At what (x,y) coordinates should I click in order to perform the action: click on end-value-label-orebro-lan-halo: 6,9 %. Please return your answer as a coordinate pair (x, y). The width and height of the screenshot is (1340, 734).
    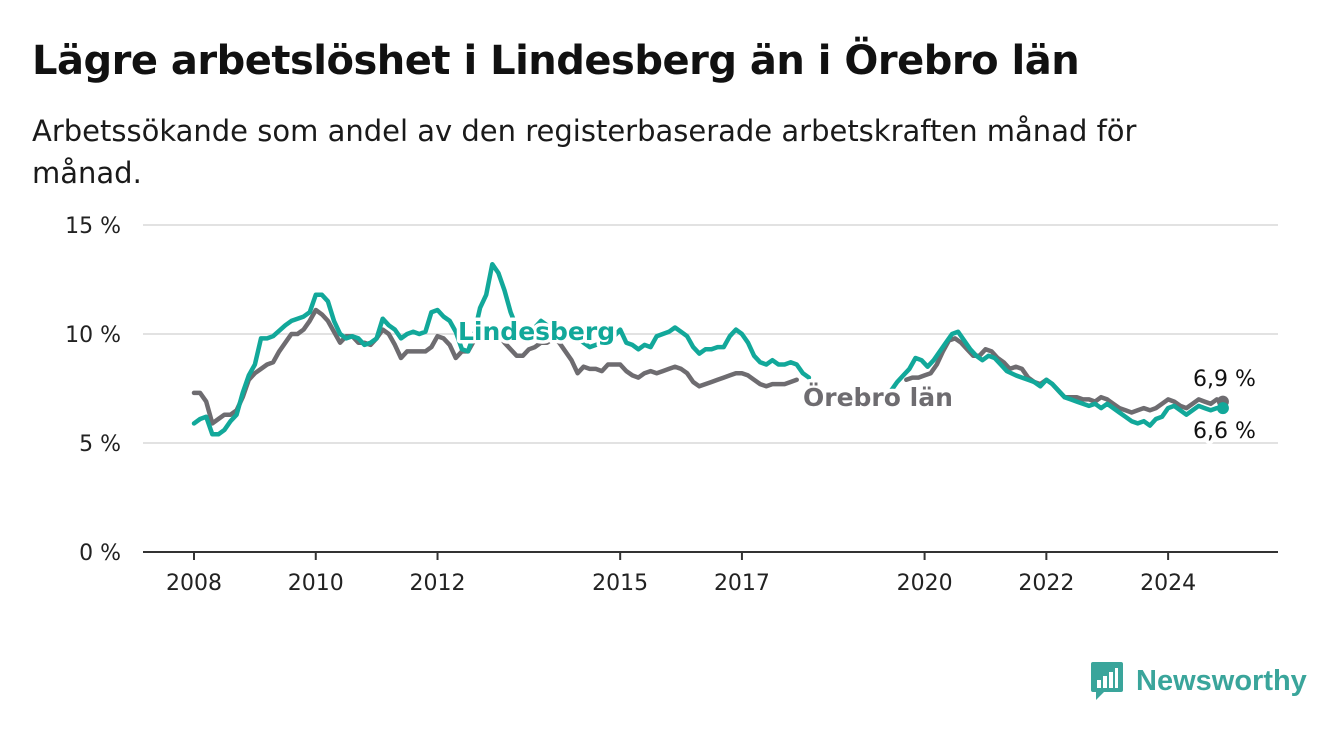
    Looking at the image, I should click on (1224, 379).